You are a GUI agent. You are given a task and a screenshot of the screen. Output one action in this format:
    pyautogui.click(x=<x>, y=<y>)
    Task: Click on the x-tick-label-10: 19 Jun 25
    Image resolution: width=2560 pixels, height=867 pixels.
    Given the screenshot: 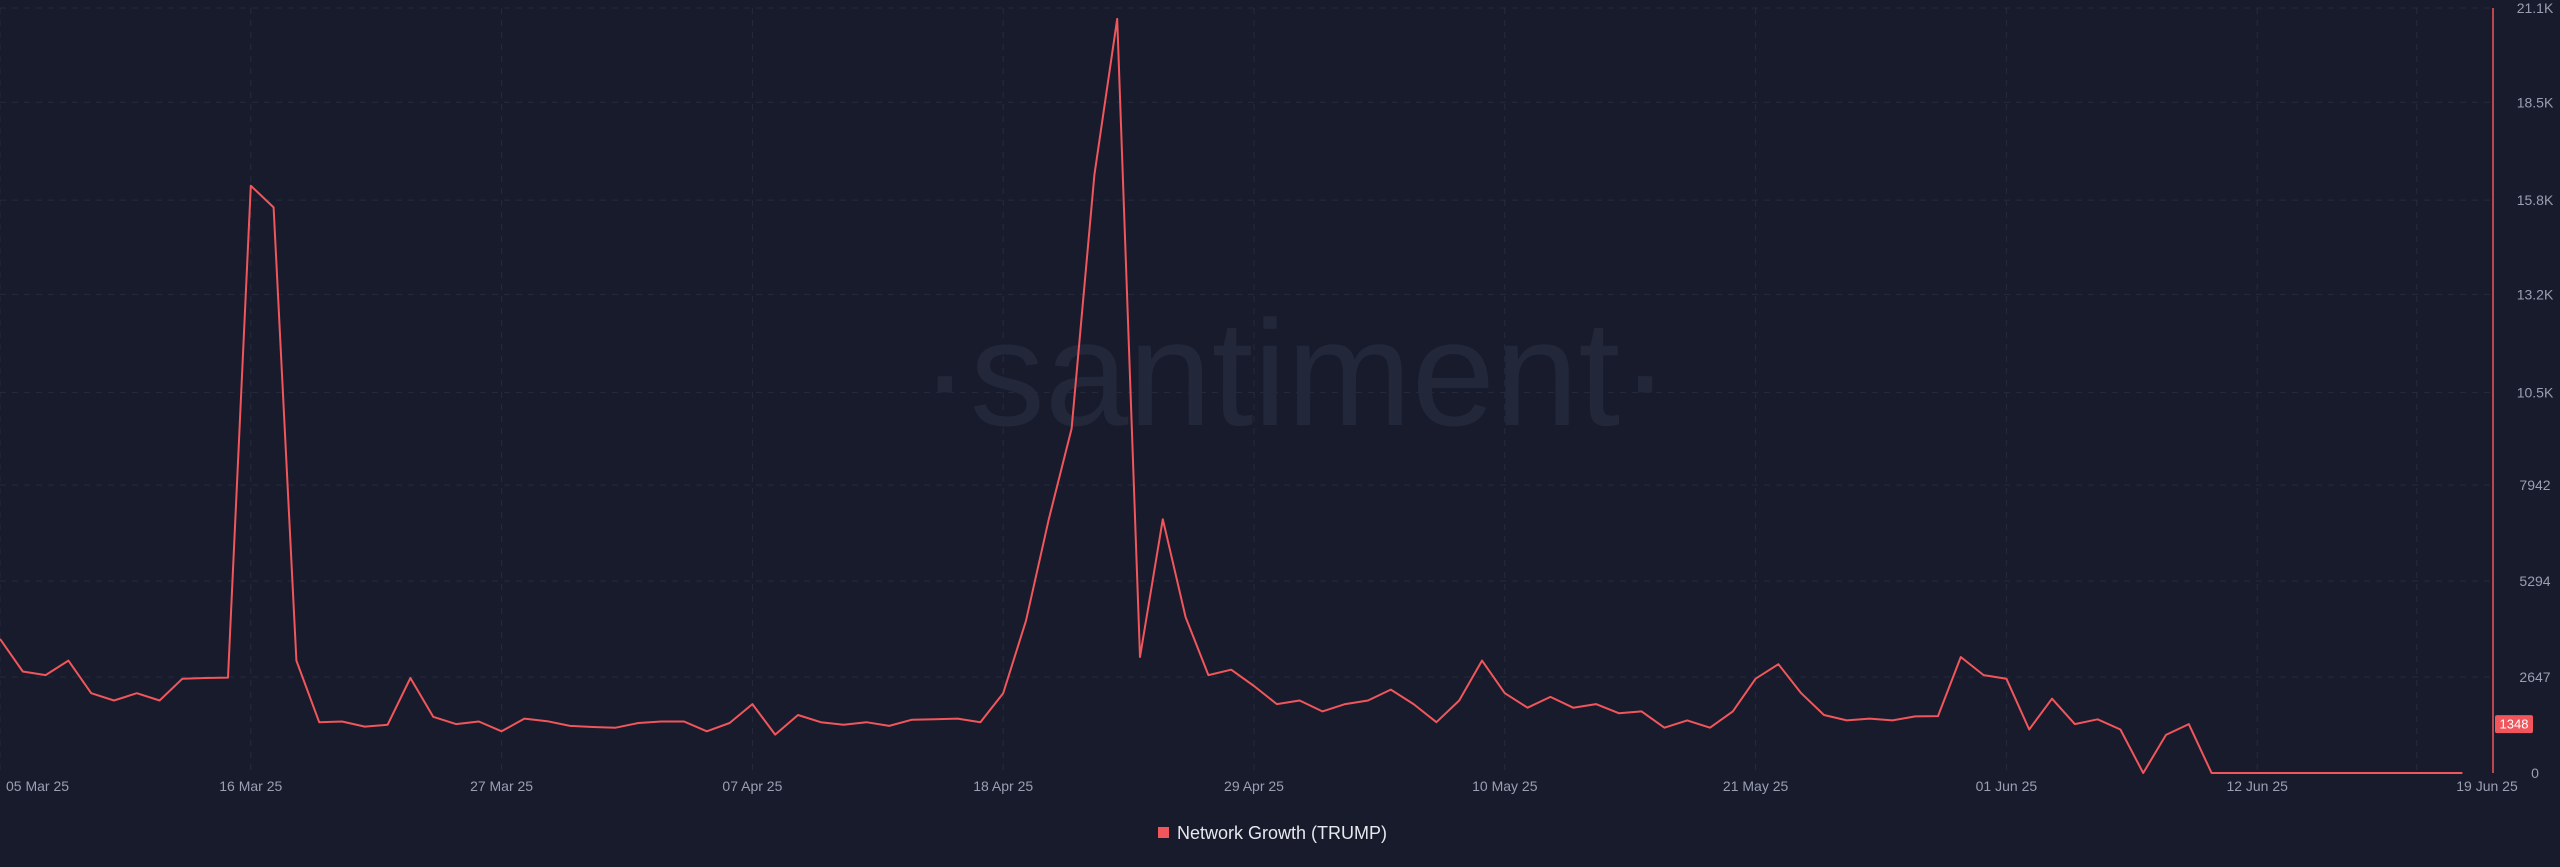 What is the action you would take?
    pyautogui.click(x=2487, y=786)
    